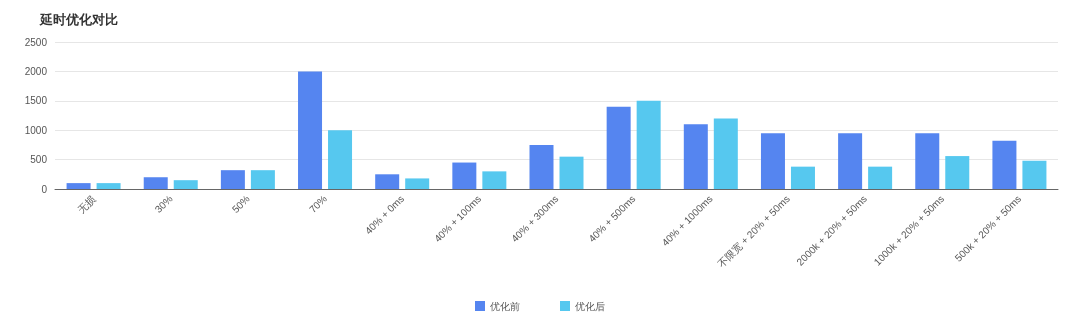  What do you see at coordinates (36, 42) in the screenshot?
I see `y-tick-label: 2500` at bounding box center [36, 42].